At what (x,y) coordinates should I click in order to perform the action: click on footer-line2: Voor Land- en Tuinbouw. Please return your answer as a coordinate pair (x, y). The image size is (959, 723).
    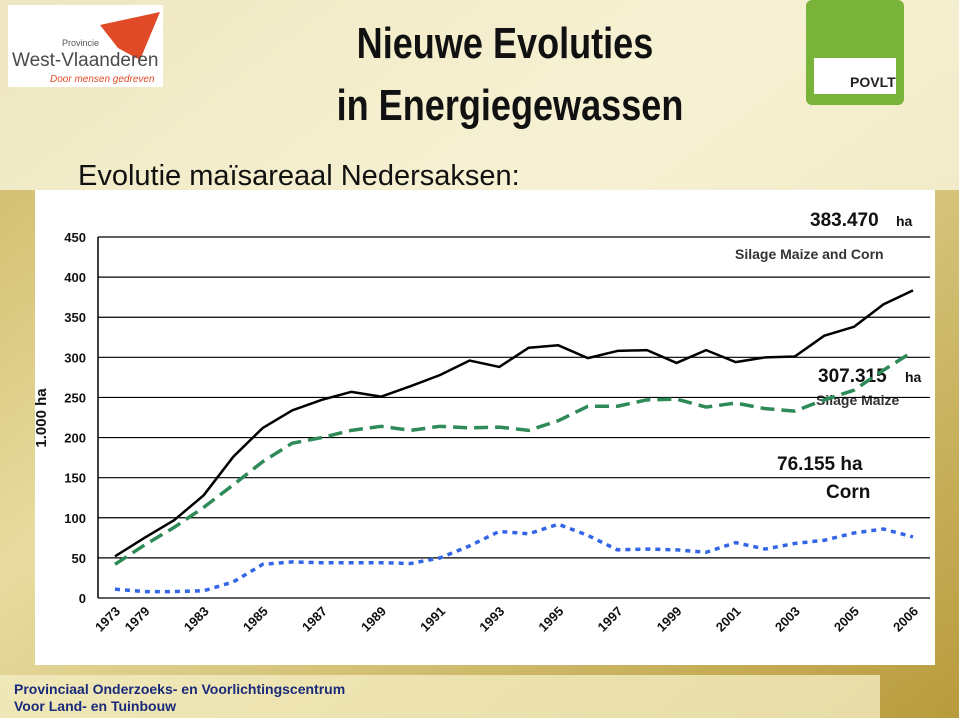
    Looking at the image, I should click on (95, 706).